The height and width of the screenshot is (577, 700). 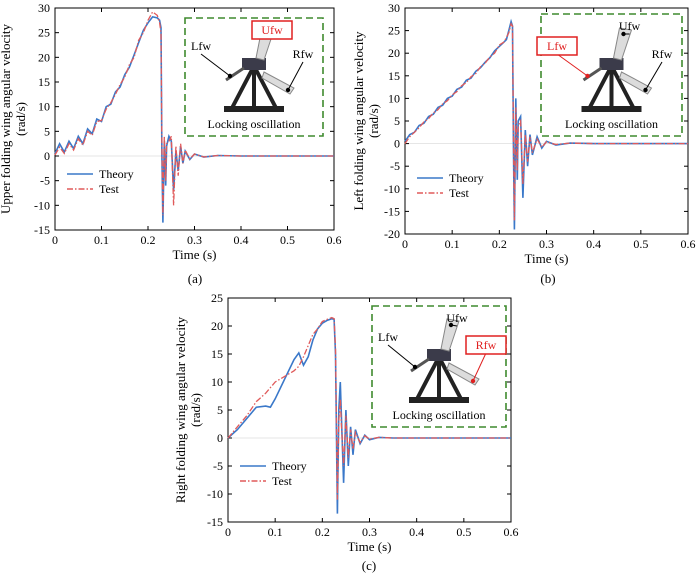 What do you see at coordinates (47, 156) in the screenshot?
I see `y-tick-label: 0` at bounding box center [47, 156].